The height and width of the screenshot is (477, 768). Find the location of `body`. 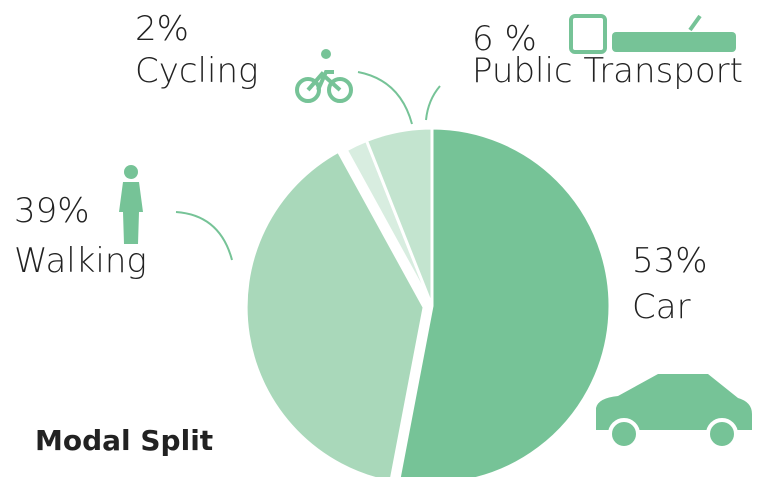

body is located at coordinates (131, 213).